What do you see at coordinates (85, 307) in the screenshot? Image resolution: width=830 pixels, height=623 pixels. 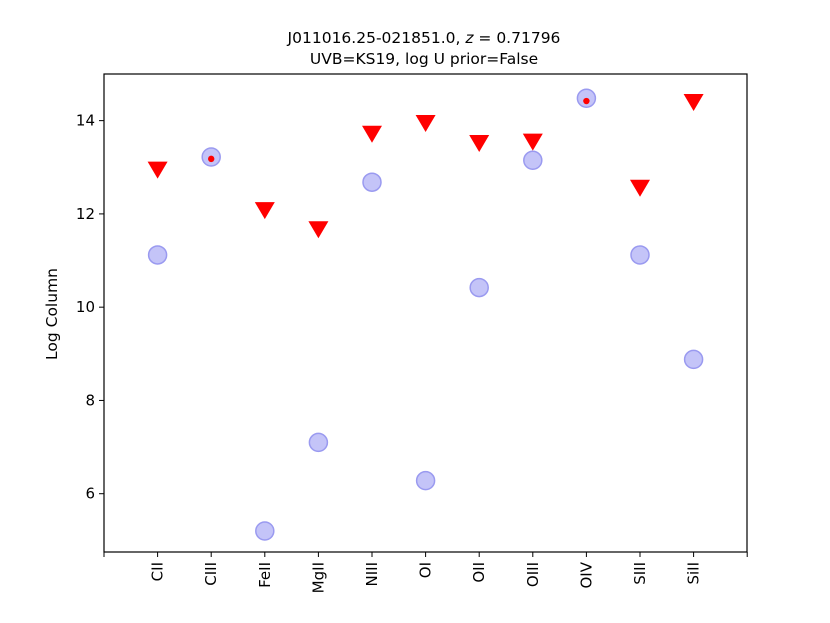 I see `y-tick-label-10: 10` at bounding box center [85, 307].